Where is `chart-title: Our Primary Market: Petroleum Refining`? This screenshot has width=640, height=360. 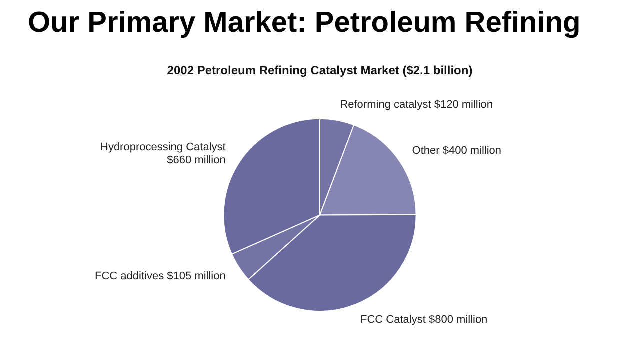
chart-title: Our Primary Market: Petroleum Refining is located at coordinates (304, 23).